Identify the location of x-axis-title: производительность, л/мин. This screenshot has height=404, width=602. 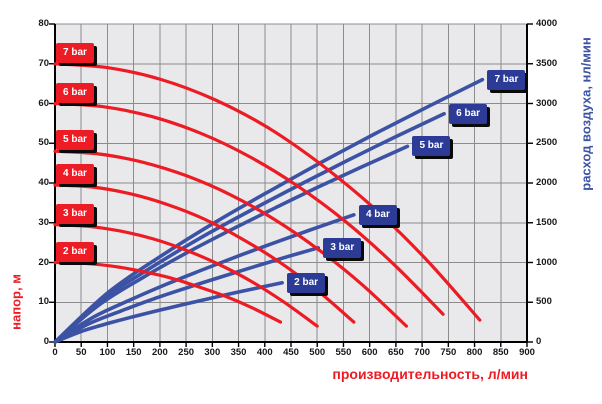
(430, 374).